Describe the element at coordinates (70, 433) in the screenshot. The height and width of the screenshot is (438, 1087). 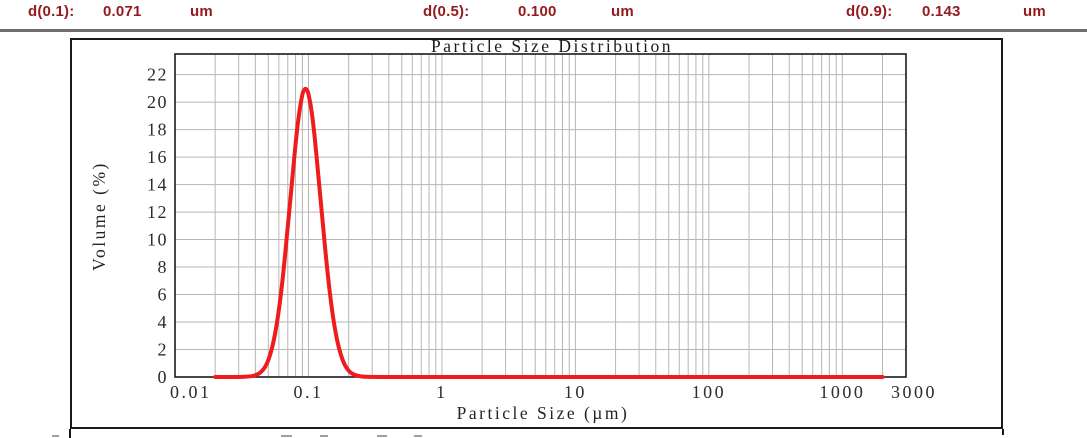
I see `next-section-left-border-stub` at that location.